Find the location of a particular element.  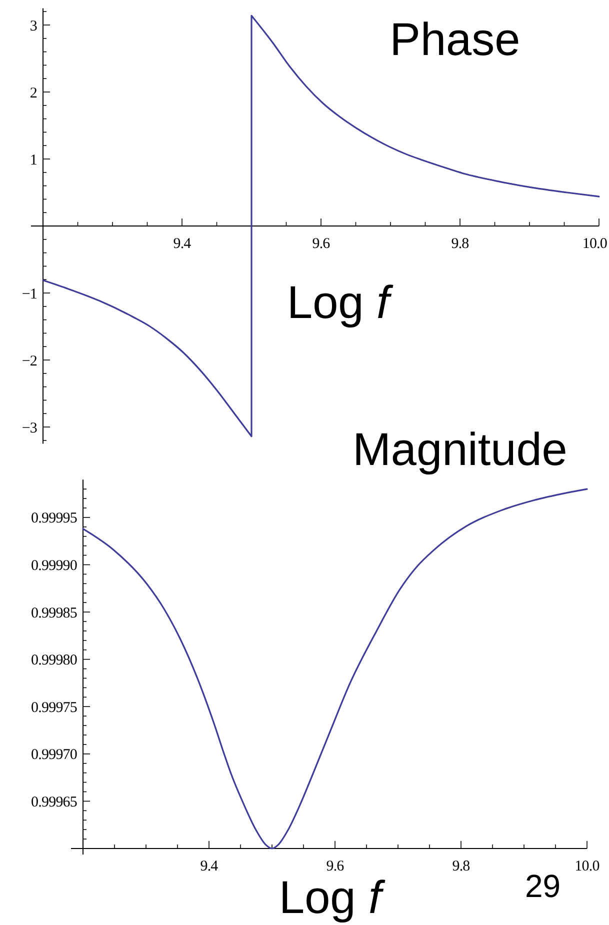

y-tick-label: 2 is located at coordinates (33, 93).